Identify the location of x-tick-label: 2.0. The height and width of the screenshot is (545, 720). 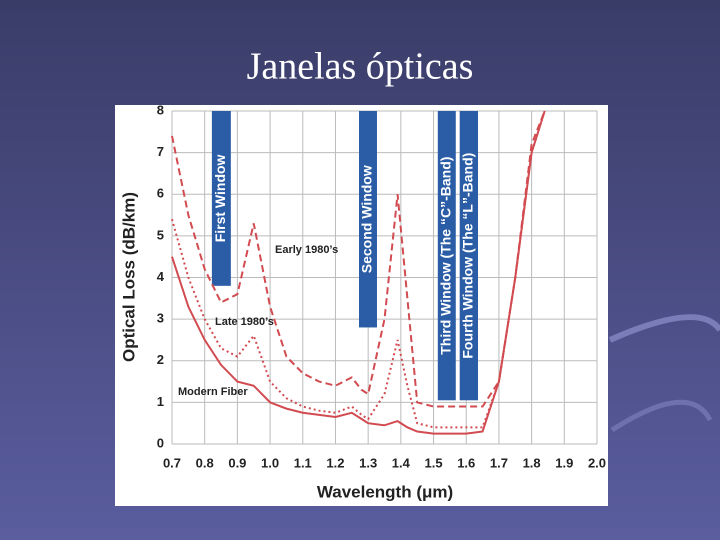
(597, 462).